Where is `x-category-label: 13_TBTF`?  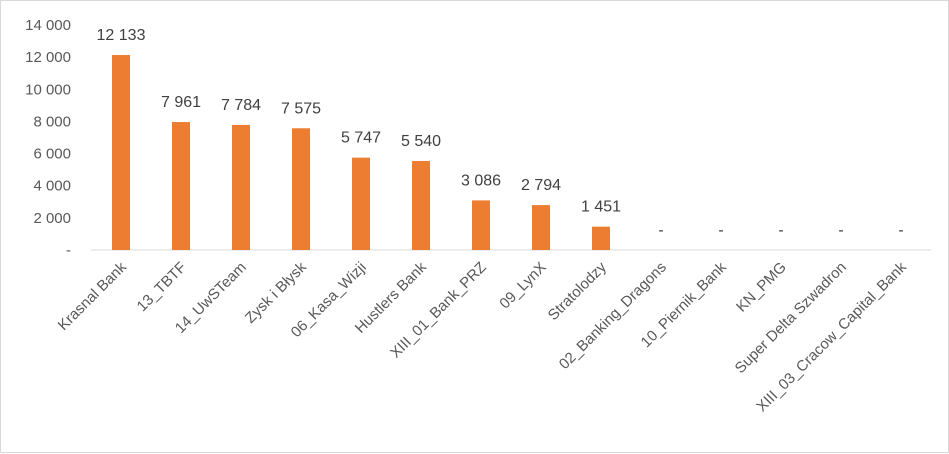
x-category-label: 13_TBTF is located at coordinates (162, 287).